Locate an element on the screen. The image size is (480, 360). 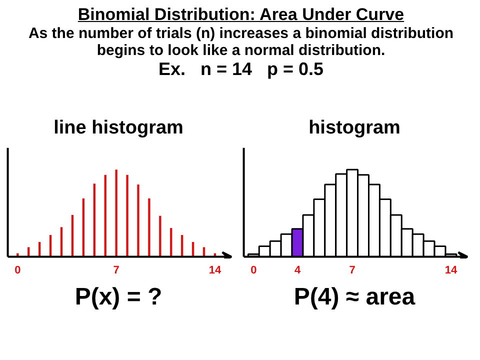
chart-title: histogram is located at coordinates (354, 128).